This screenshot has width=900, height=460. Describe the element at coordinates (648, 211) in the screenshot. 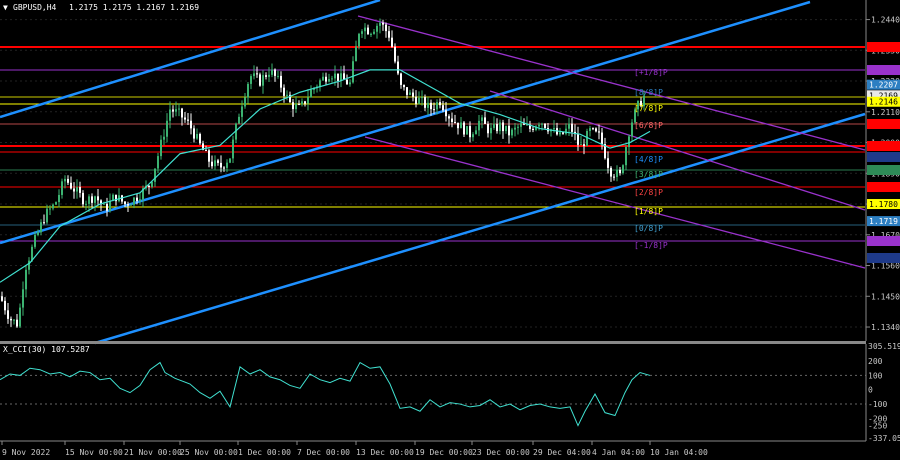

I see `murrey-label: [1/8]P` at that location.